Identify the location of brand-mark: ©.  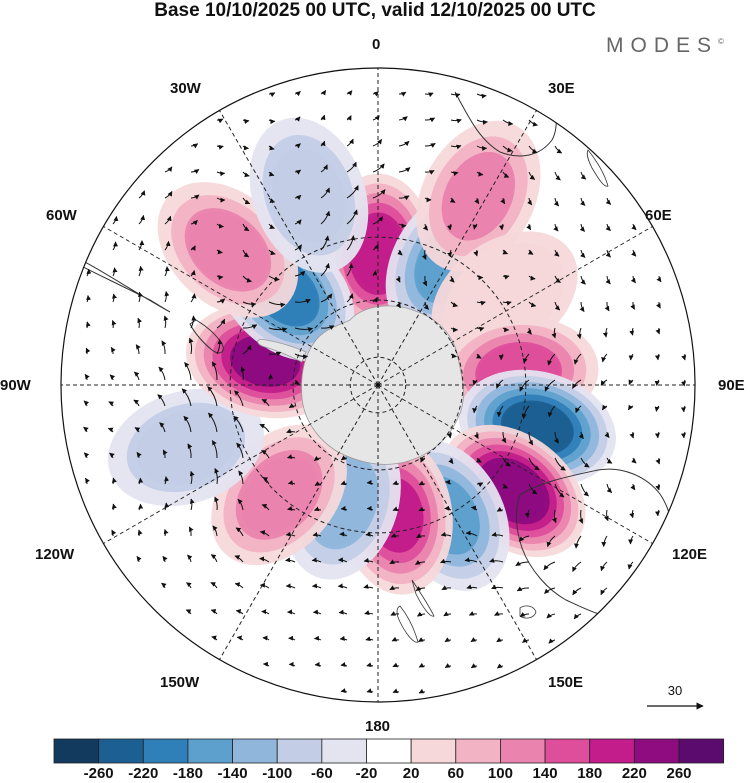
(721, 41).